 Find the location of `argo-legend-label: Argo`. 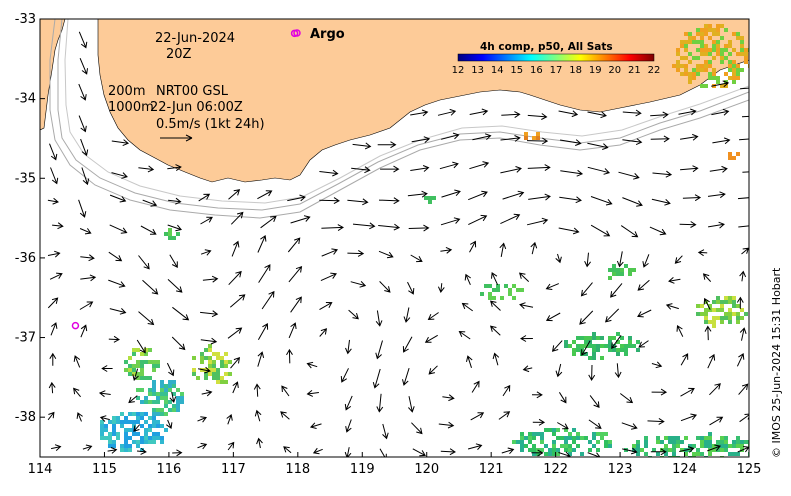

argo-legend-label: Argo is located at coordinates (327, 34).